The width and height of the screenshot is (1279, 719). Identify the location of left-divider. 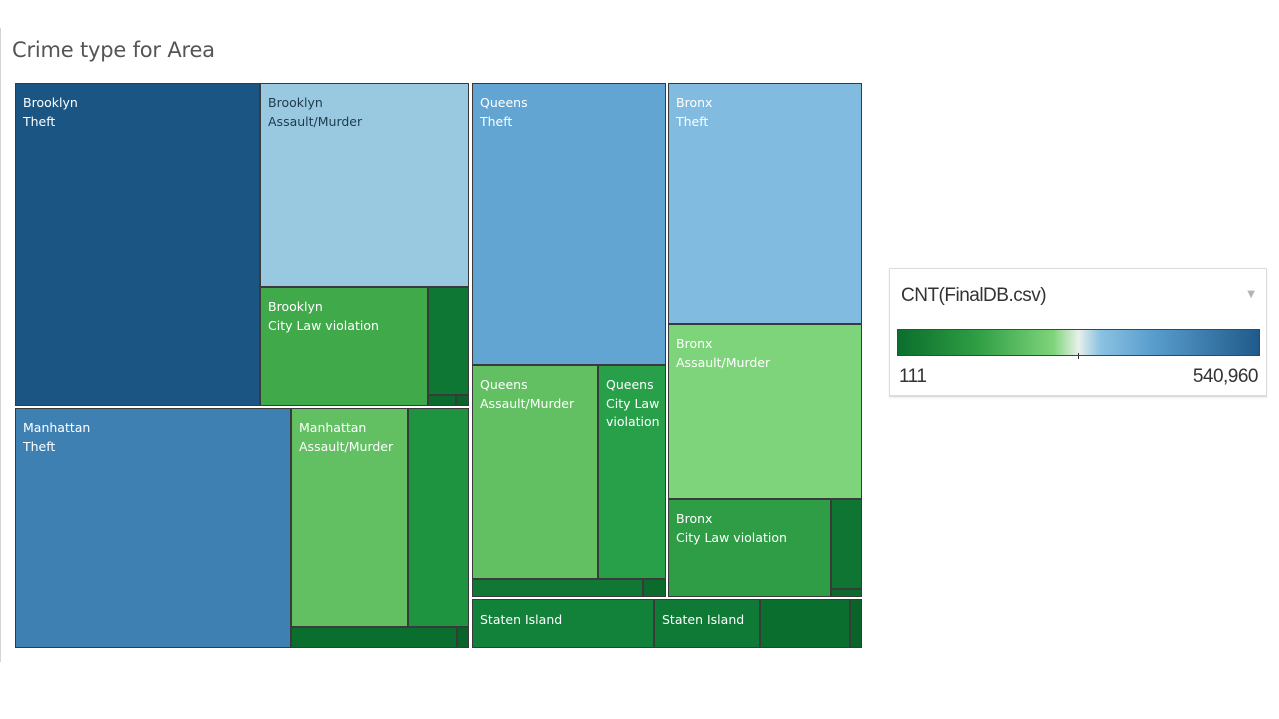
(0, 345).